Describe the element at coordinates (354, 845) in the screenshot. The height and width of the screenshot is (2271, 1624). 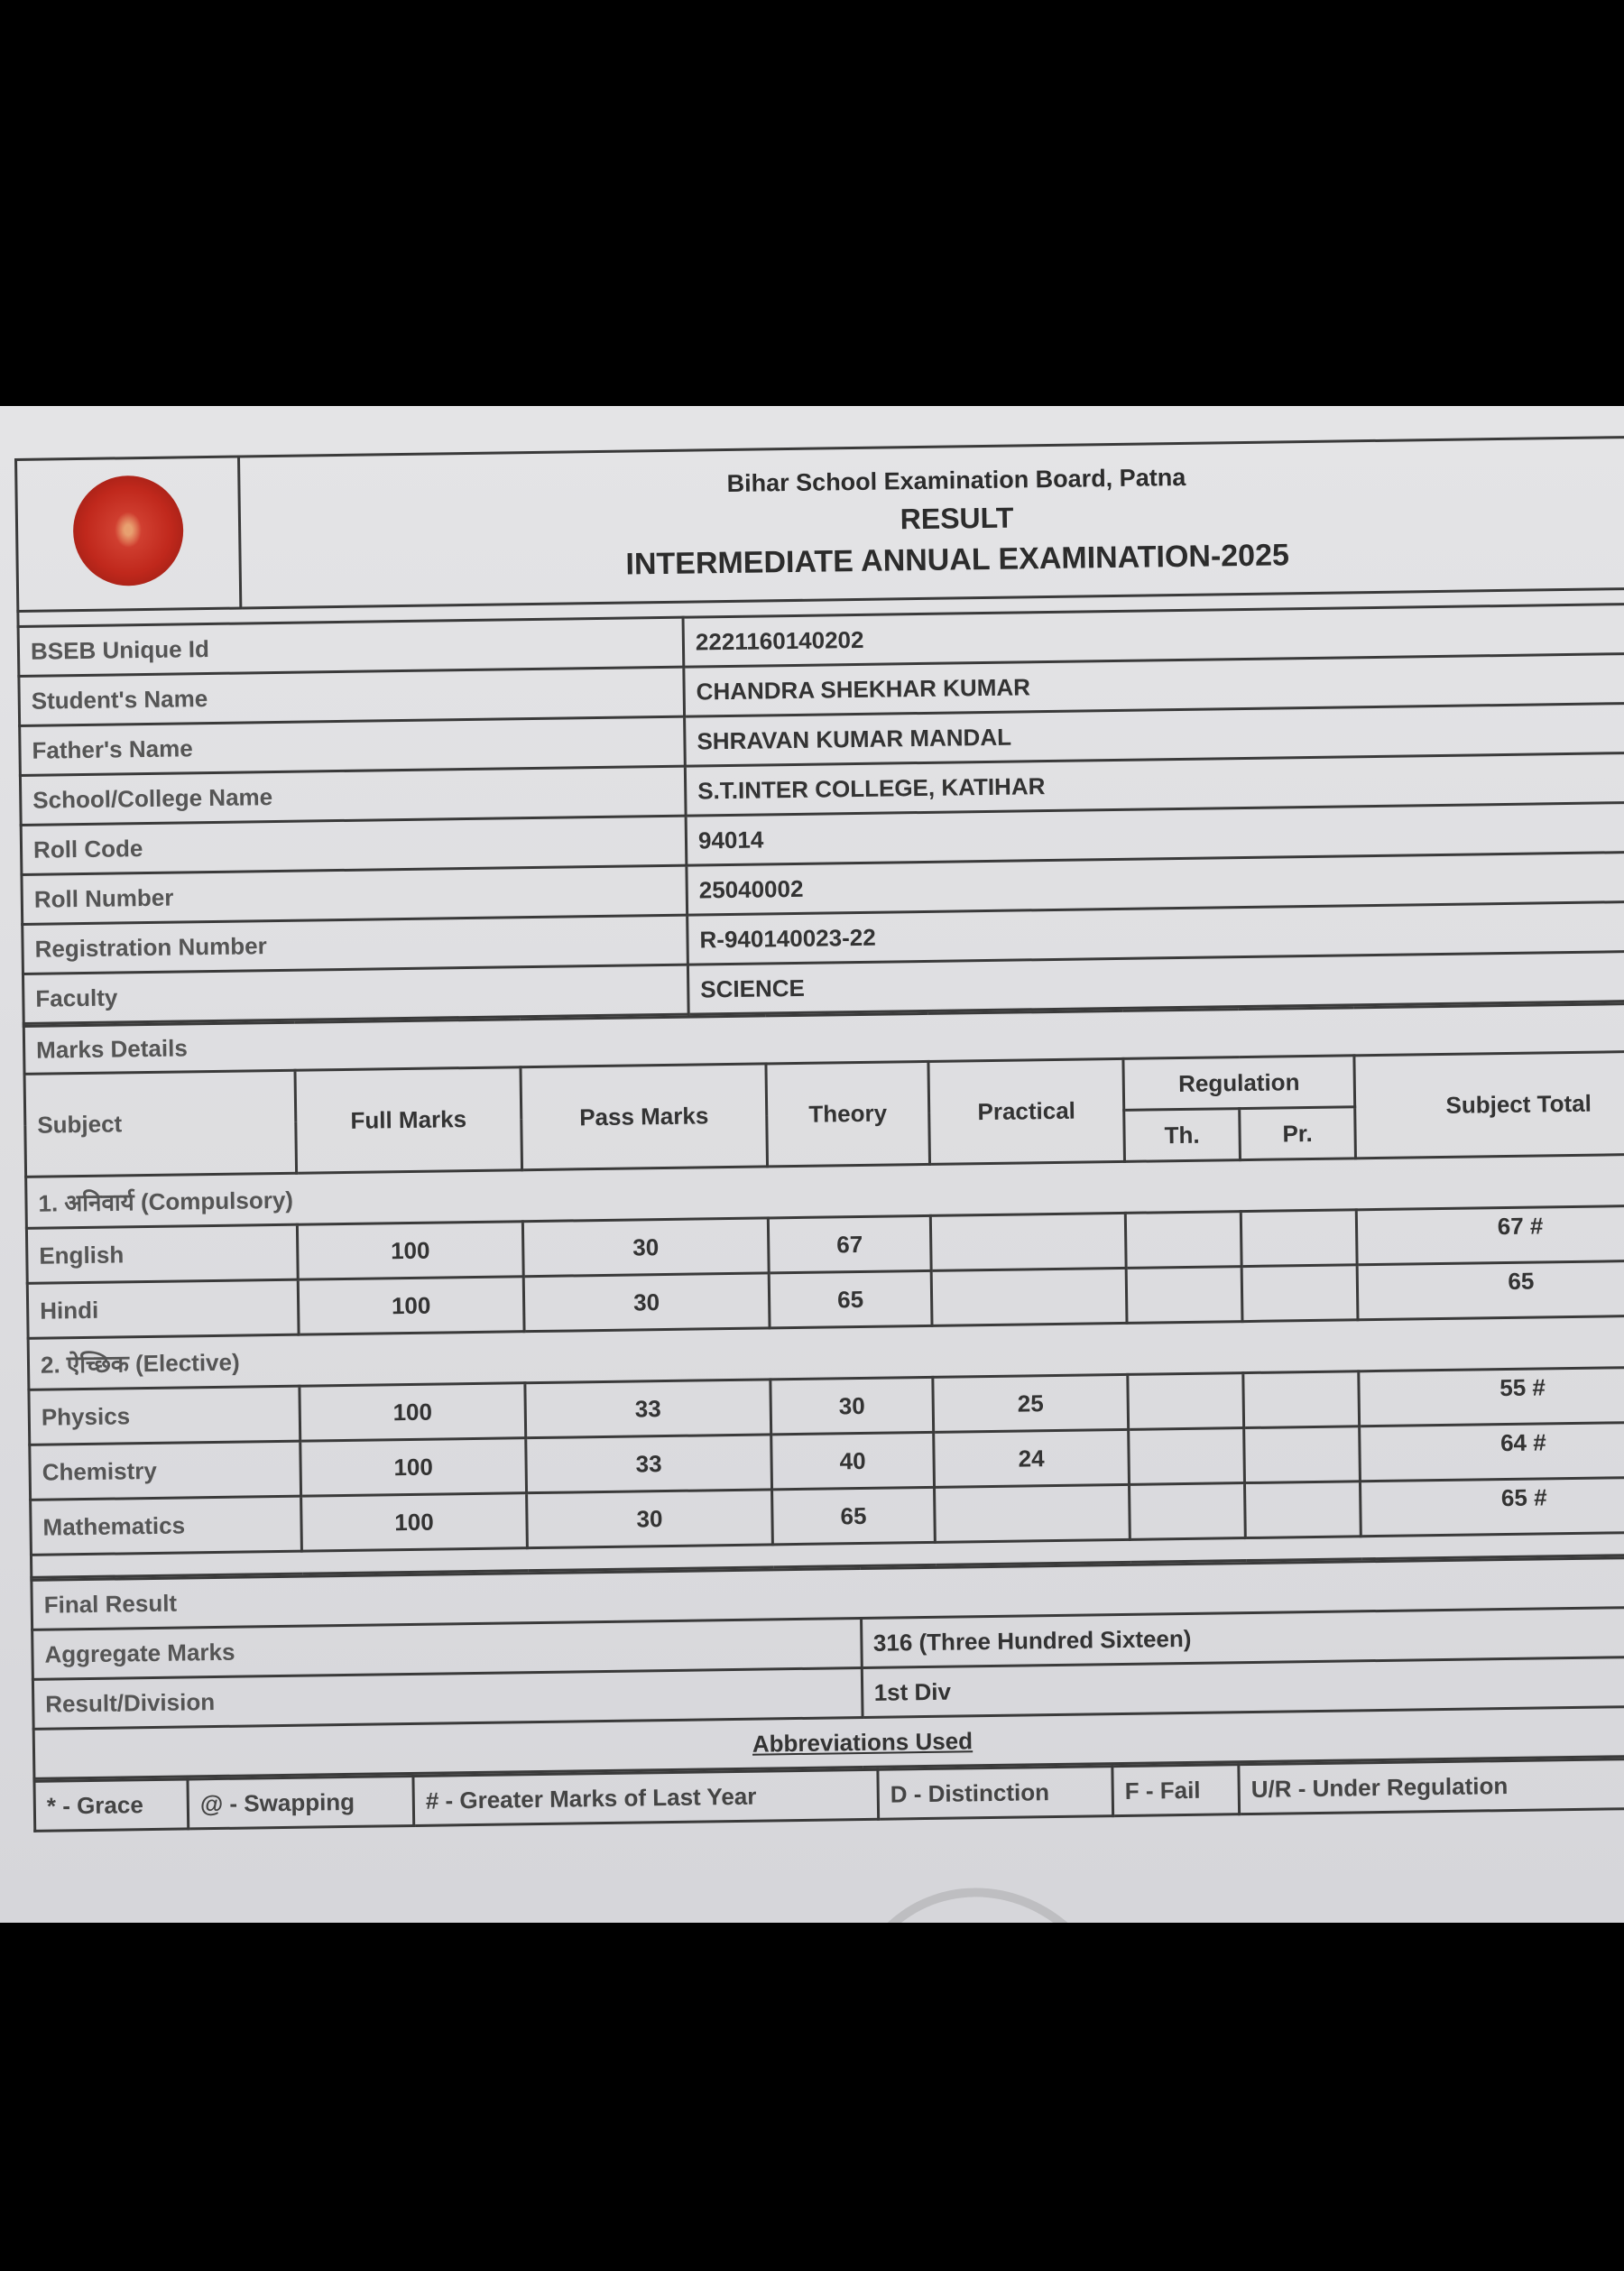
I see `info-label: Roll Code` at that location.